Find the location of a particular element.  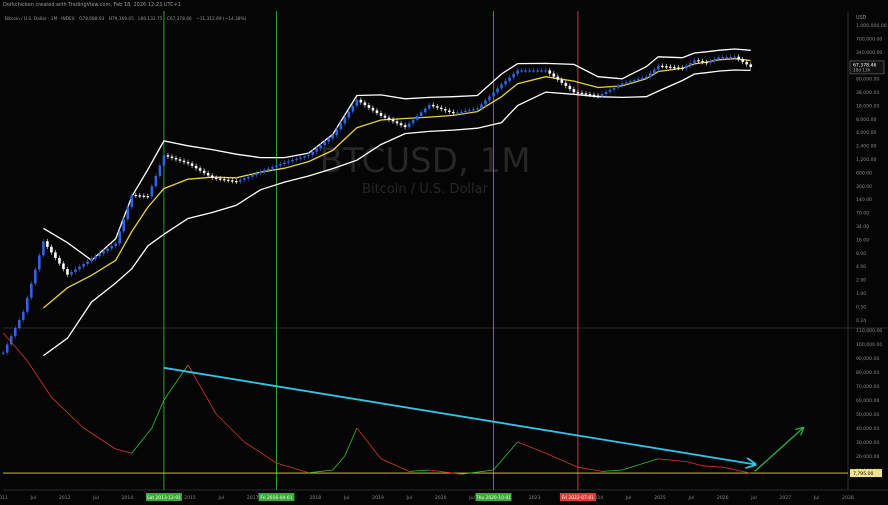

osc-tick-label: 100,000.00 is located at coordinates (869, 345).